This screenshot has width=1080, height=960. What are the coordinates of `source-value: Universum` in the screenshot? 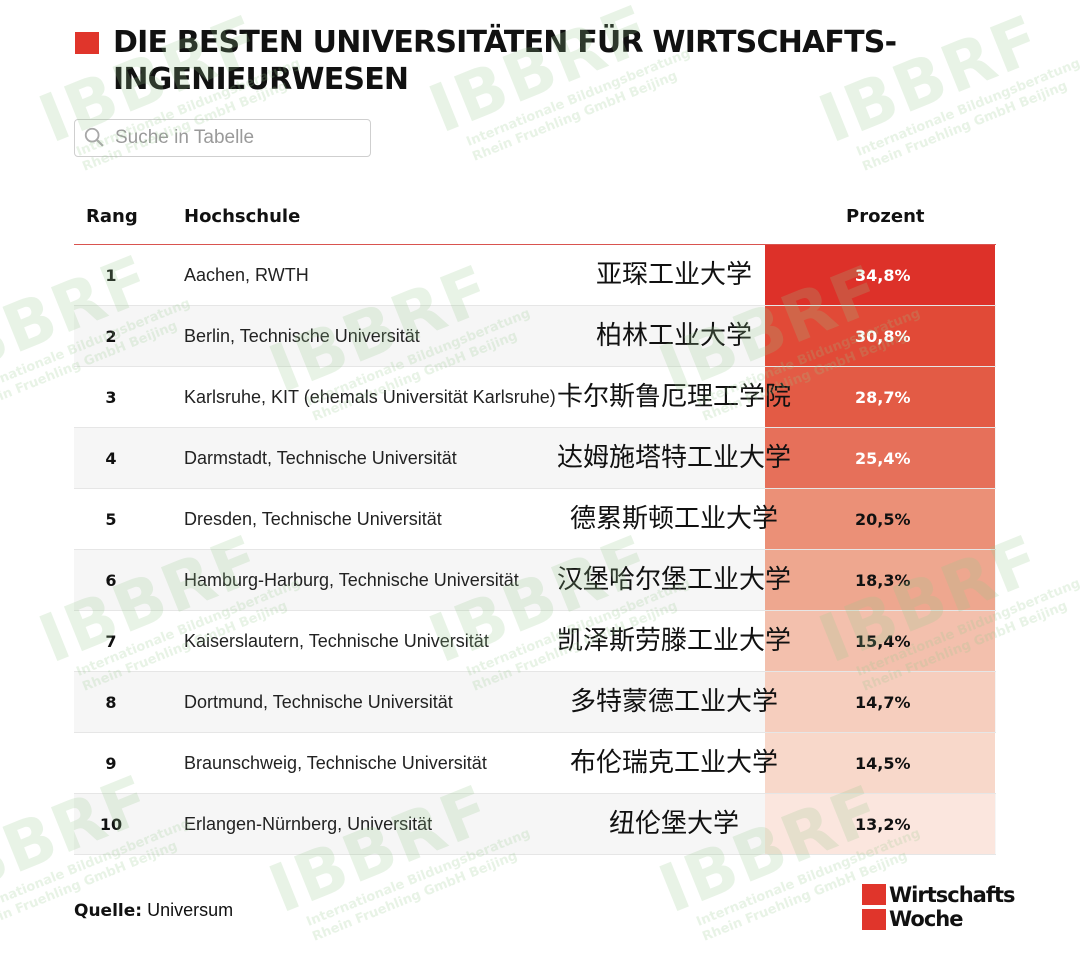 It's located at (190, 910).